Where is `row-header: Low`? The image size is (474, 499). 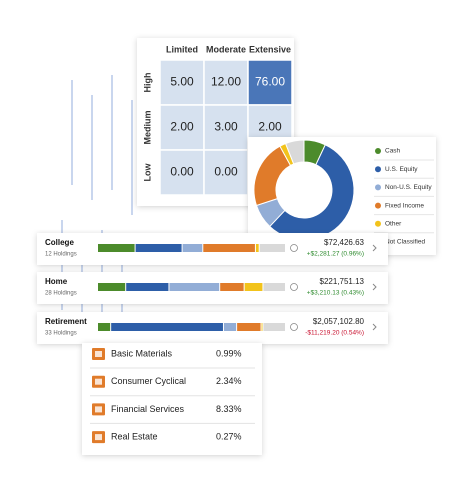 row-header: Low is located at coordinates (147, 172).